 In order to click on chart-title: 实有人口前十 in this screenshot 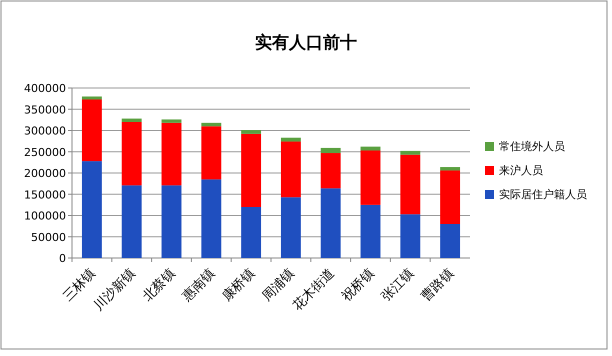, I will do `click(306, 43)`.